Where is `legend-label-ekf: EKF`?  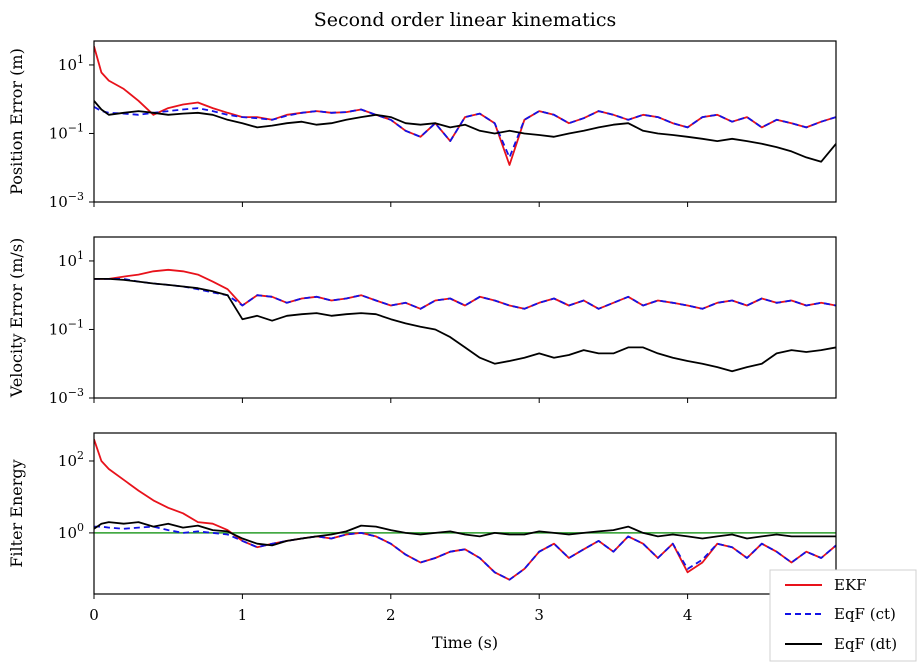 legend-label-ekf: EKF is located at coordinates (850, 585).